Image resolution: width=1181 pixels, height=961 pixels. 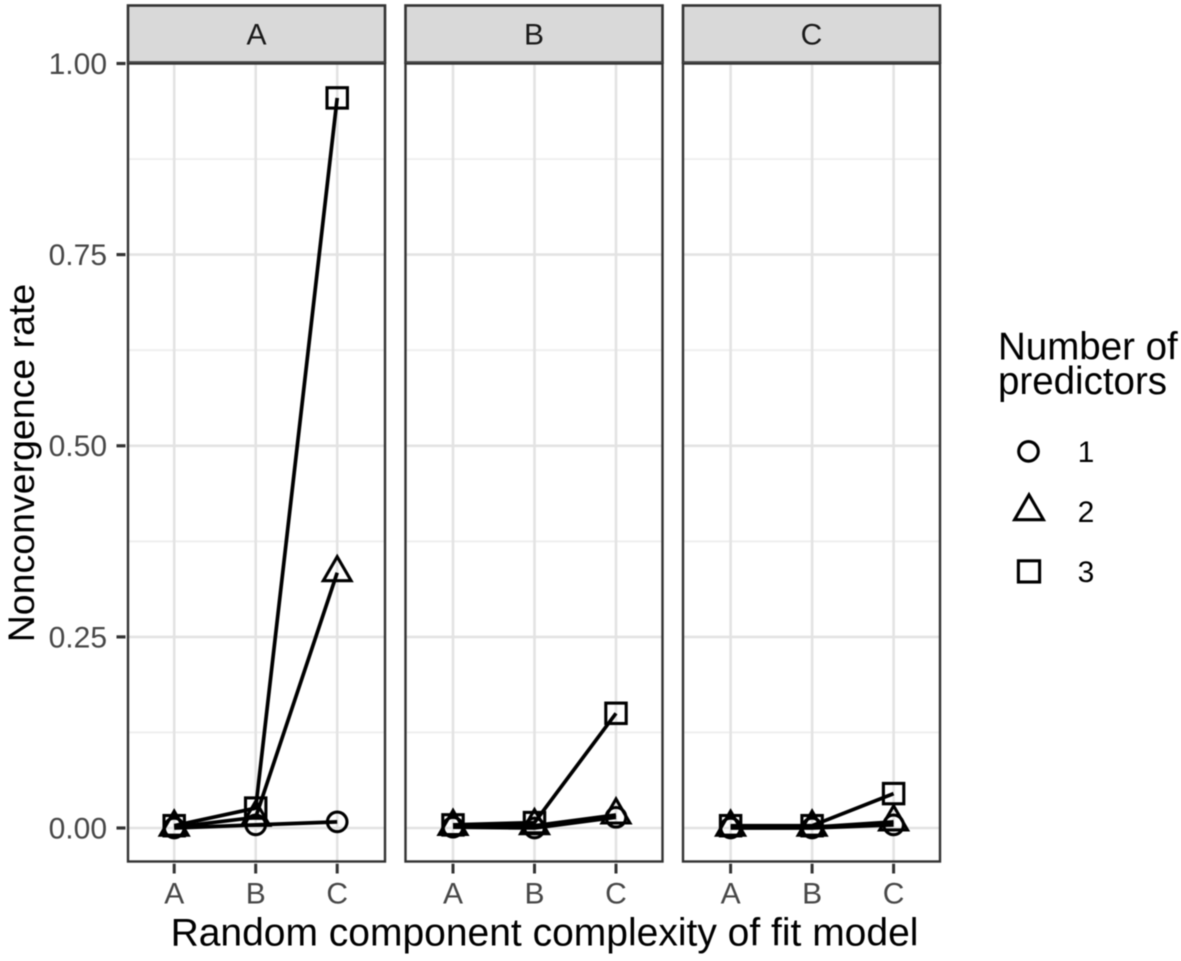 I want to click on svg-text: 0.00, so click(x=78, y=828).